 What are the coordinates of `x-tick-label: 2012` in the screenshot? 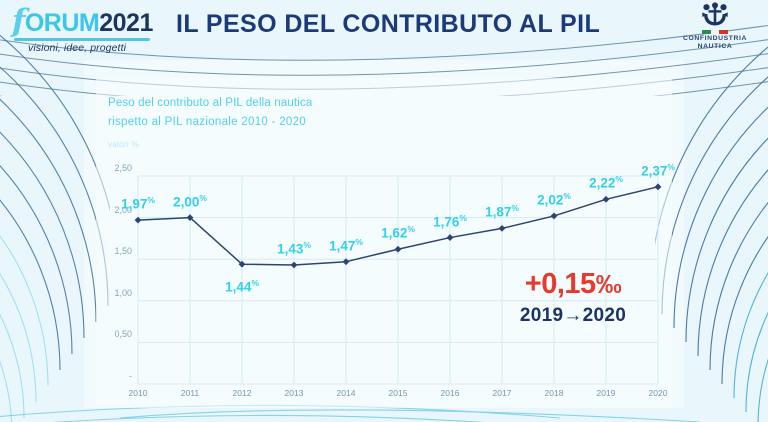 It's located at (242, 393).